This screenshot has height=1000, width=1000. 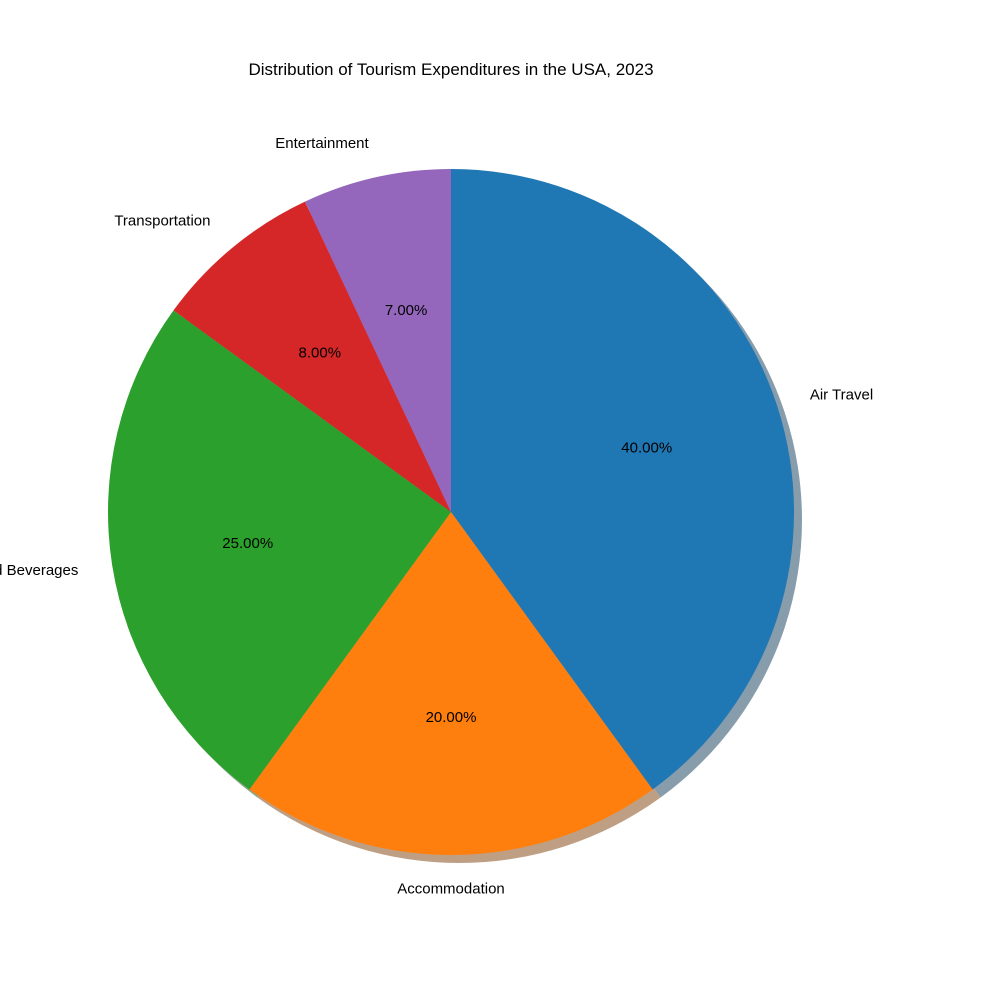 What do you see at coordinates (162, 220) in the screenshot?
I see `slice-label-transportation: Transportation` at bounding box center [162, 220].